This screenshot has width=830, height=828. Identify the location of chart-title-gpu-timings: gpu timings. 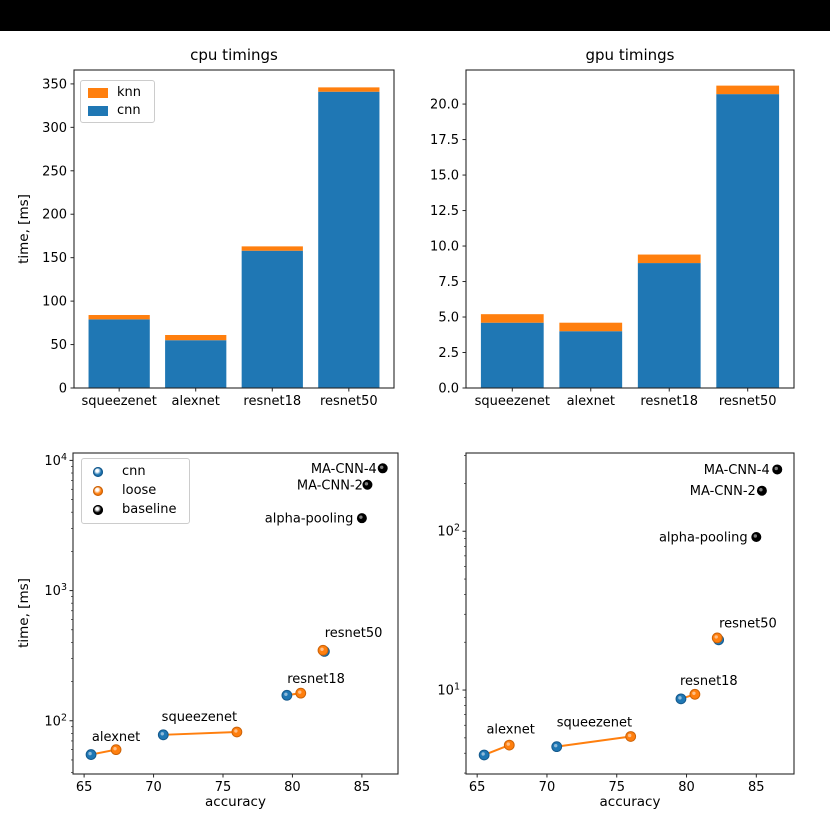
(630, 55).